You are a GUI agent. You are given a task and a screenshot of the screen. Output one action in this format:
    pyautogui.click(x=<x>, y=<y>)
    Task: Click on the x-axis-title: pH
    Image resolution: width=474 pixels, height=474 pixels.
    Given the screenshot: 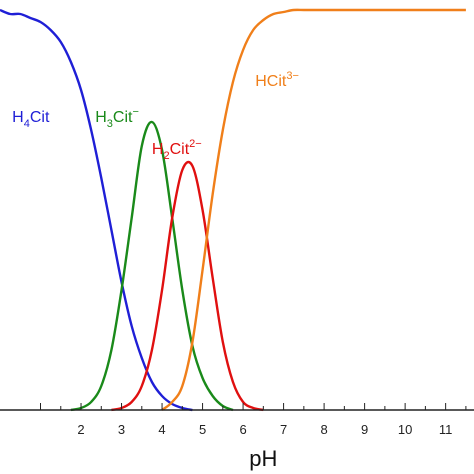 What is the action you would take?
    pyautogui.click(x=263, y=458)
    